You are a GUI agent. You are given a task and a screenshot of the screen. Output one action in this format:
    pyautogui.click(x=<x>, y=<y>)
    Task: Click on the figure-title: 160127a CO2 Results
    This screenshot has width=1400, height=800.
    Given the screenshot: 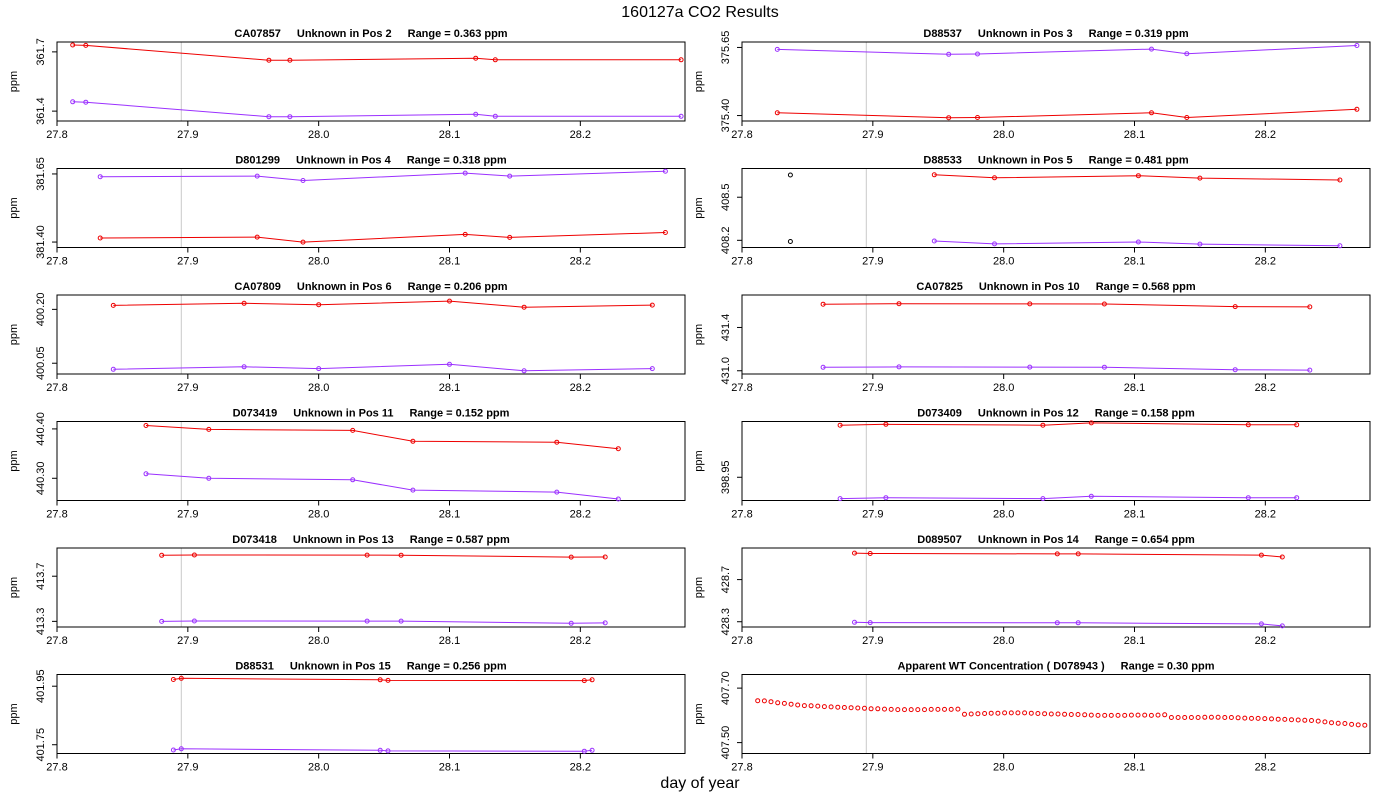 What is the action you would take?
    pyautogui.click(x=700, y=12)
    